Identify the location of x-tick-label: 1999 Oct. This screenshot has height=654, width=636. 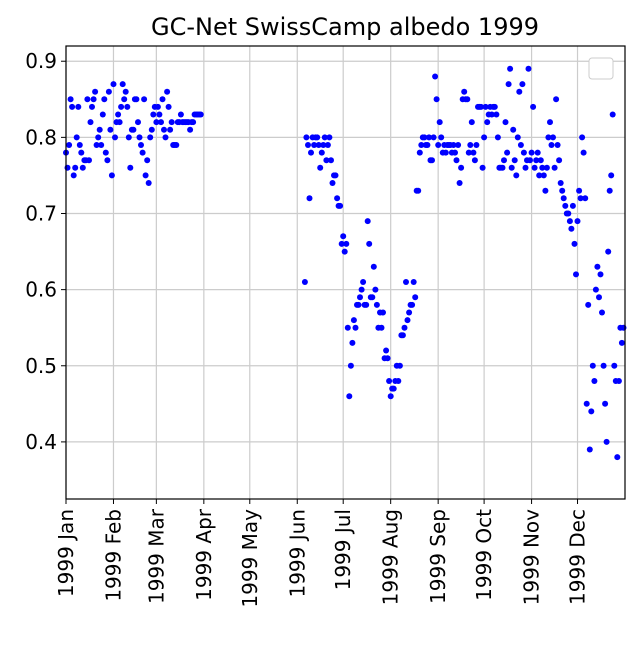
(484, 555).